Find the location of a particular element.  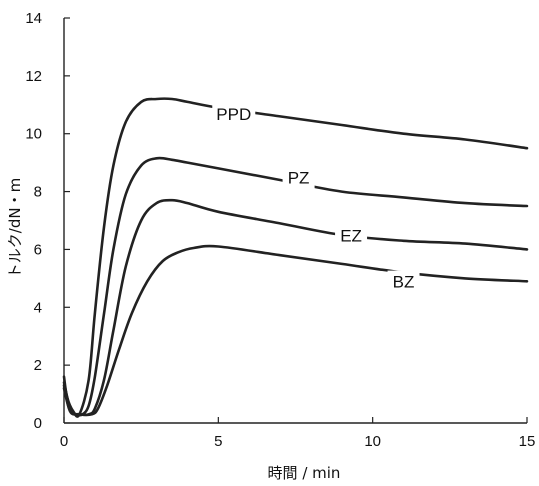

x-tick-label: 0 is located at coordinates (64, 441).